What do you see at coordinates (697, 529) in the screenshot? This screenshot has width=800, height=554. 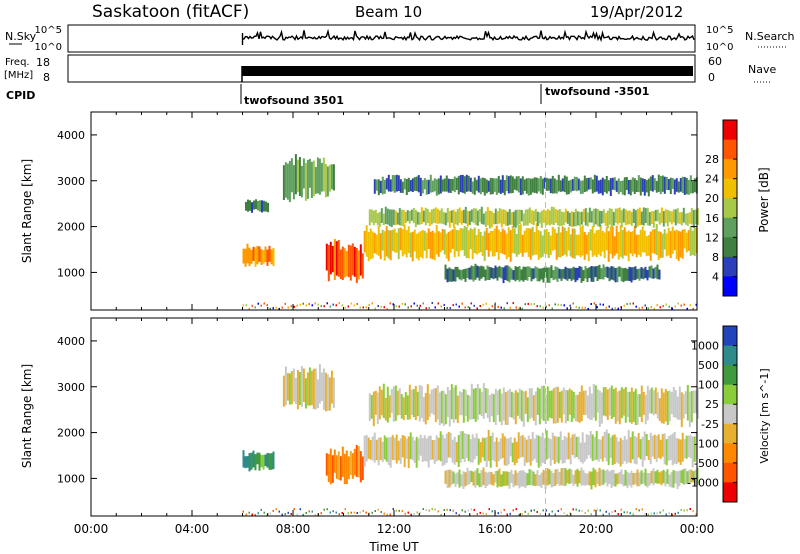 I see `x-tick-label: 00:00` at bounding box center [697, 529].